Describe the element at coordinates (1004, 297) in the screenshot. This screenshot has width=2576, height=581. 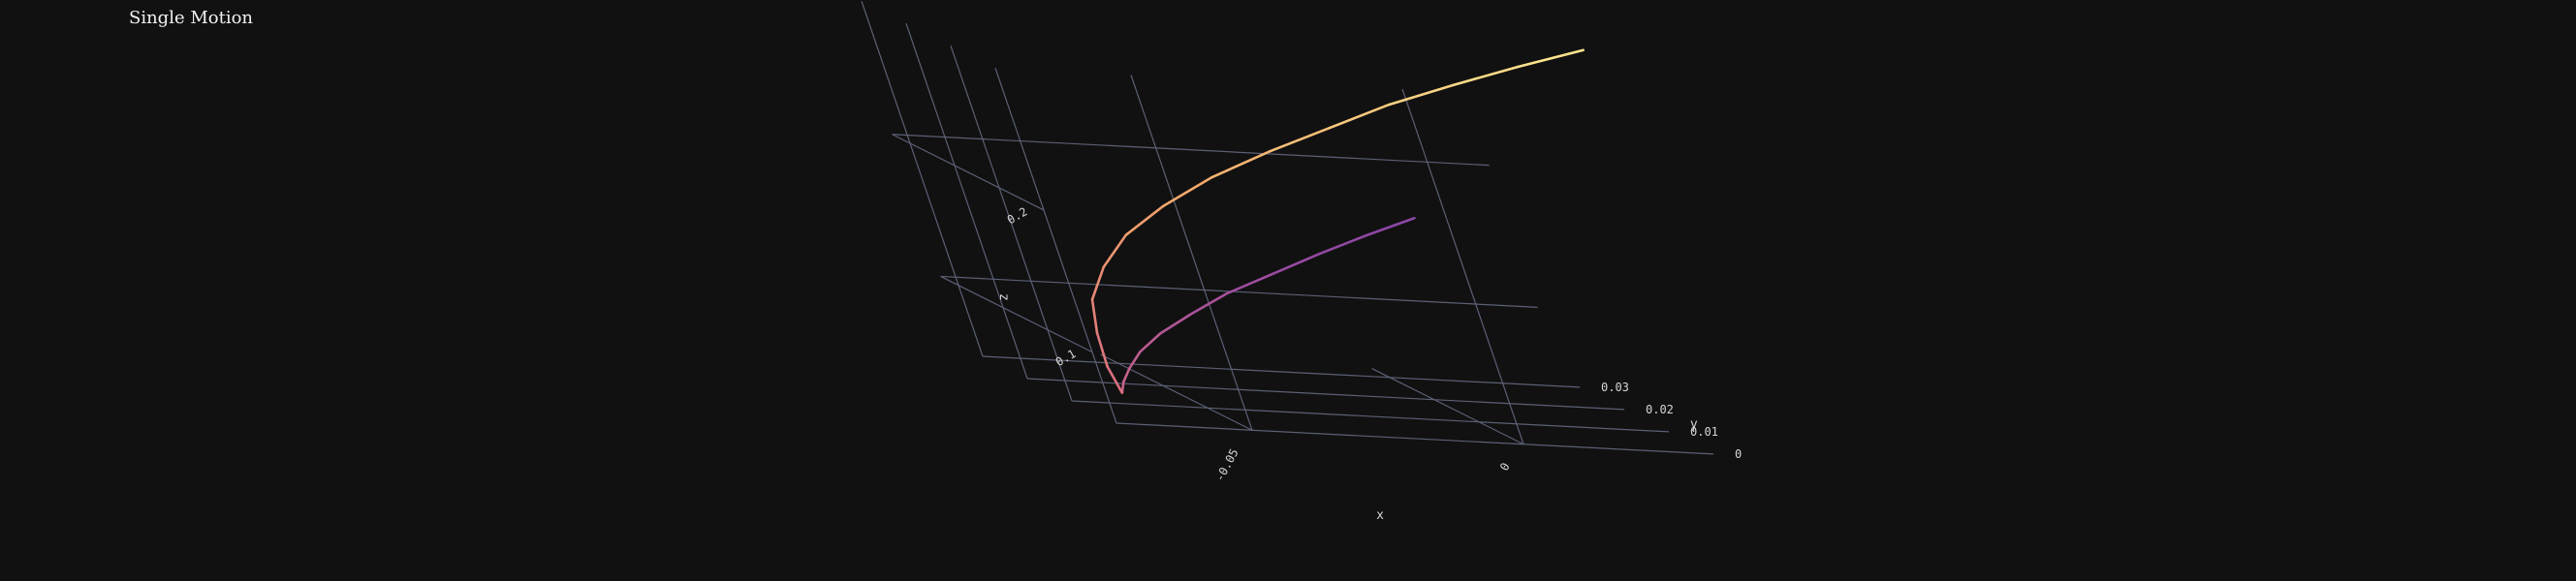
I see `z-axis-title: z` at that location.